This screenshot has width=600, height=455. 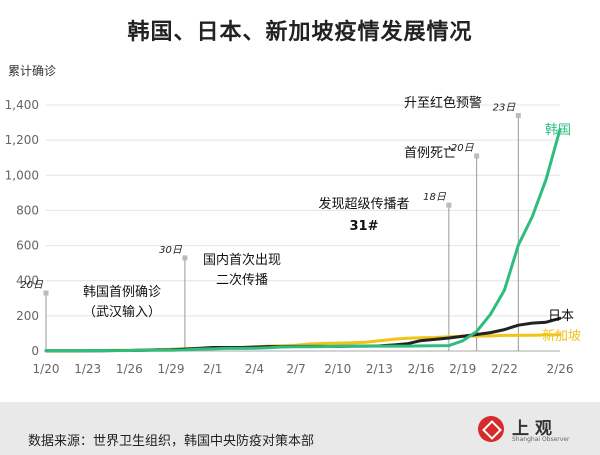 I want to click on y-tick-label: 200, so click(x=27, y=316).